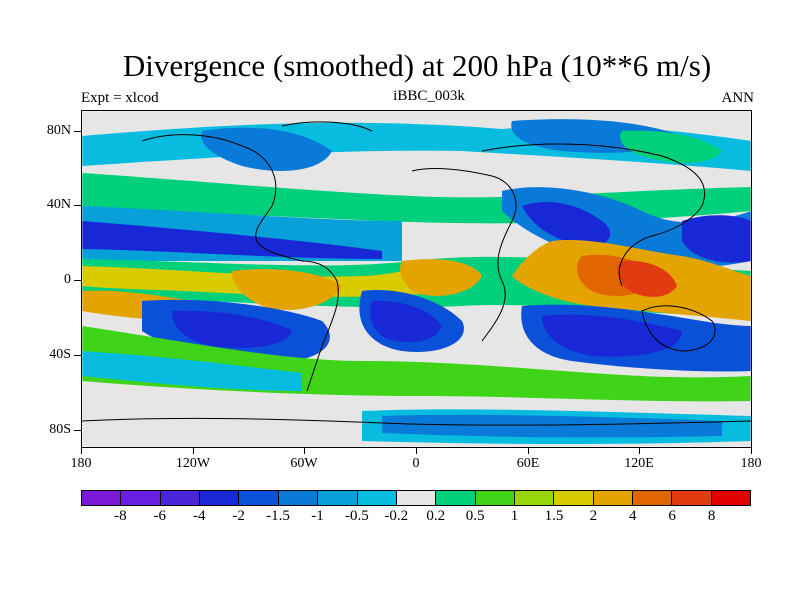 The image size is (800, 600). Describe the element at coordinates (633, 516) in the screenshot. I see `colorbar-label: 4` at that location.